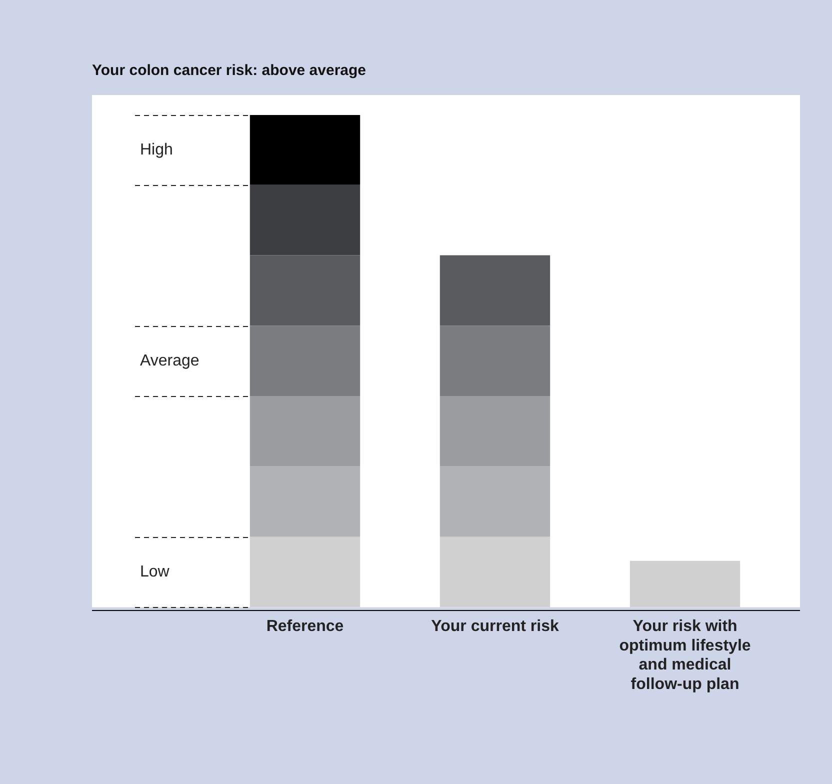 This screenshot has height=784, width=832. What do you see at coordinates (229, 70) in the screenshot?
I see `chart-title: Your colon cancer risk: above average` at bounding box center [229, 70].